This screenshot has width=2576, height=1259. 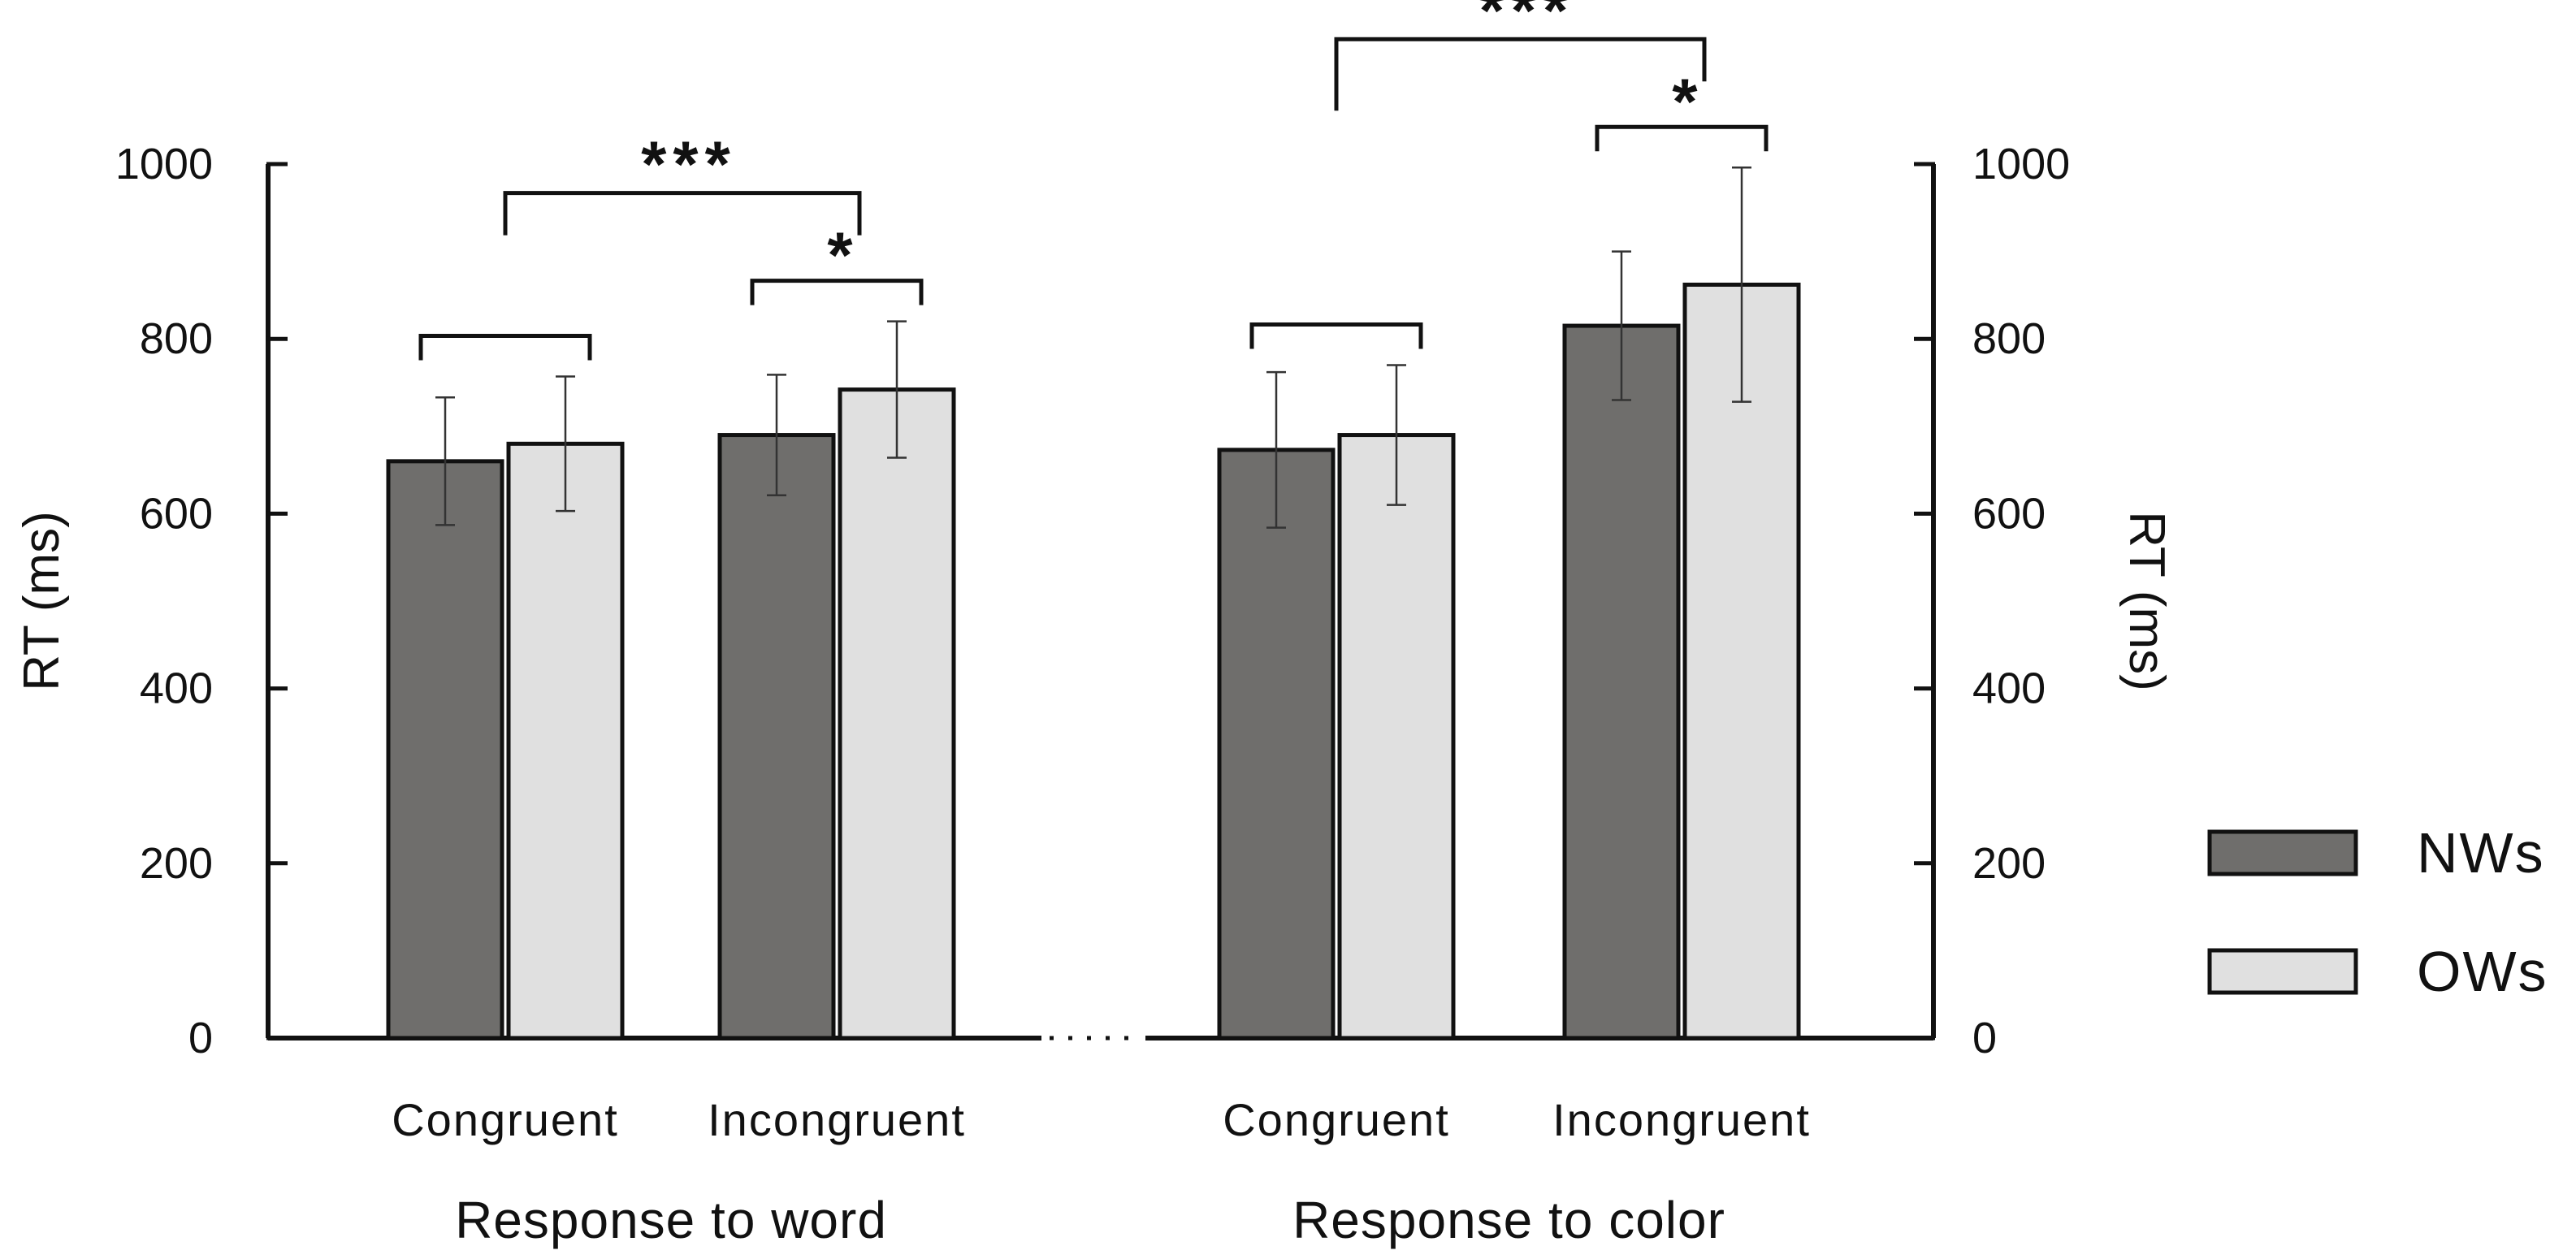 What do you see at coordinates (2282, 852) in the screenshot?
I see `legend-swatch-nws` at bounding box center [2282, 852].